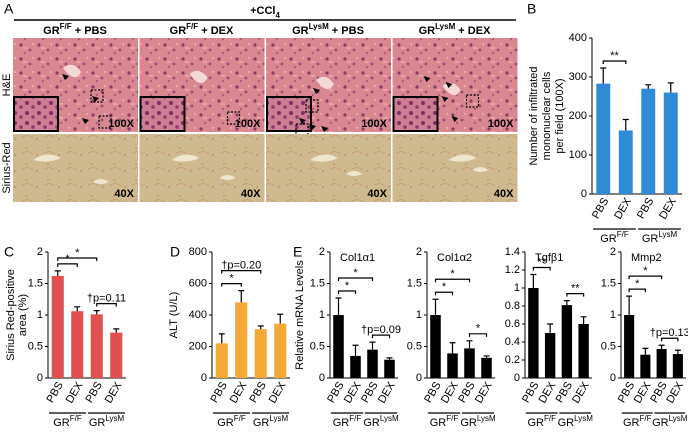 The image size is (688, 448). I want to click on panel-label: D, so click(175, 252).